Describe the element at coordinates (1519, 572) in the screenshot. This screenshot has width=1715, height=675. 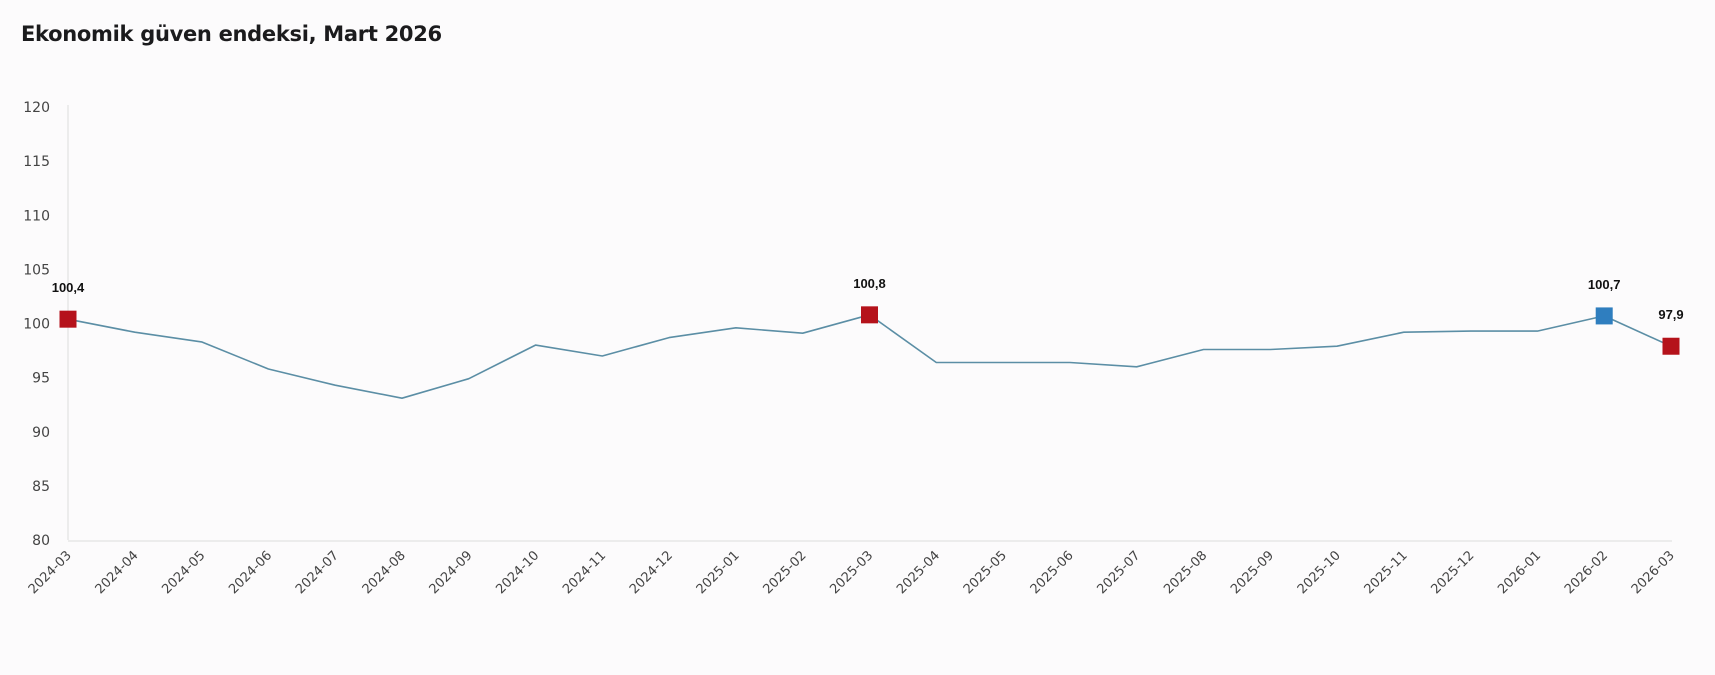
I see `x-tick-label: 2026-01` at that location.